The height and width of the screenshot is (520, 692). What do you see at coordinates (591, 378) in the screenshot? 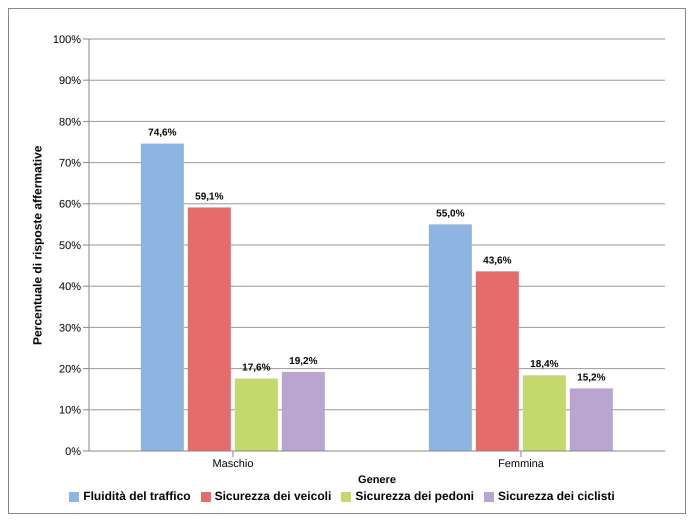
I see `data-label: 15,2%` at bounding box center [591, 378].